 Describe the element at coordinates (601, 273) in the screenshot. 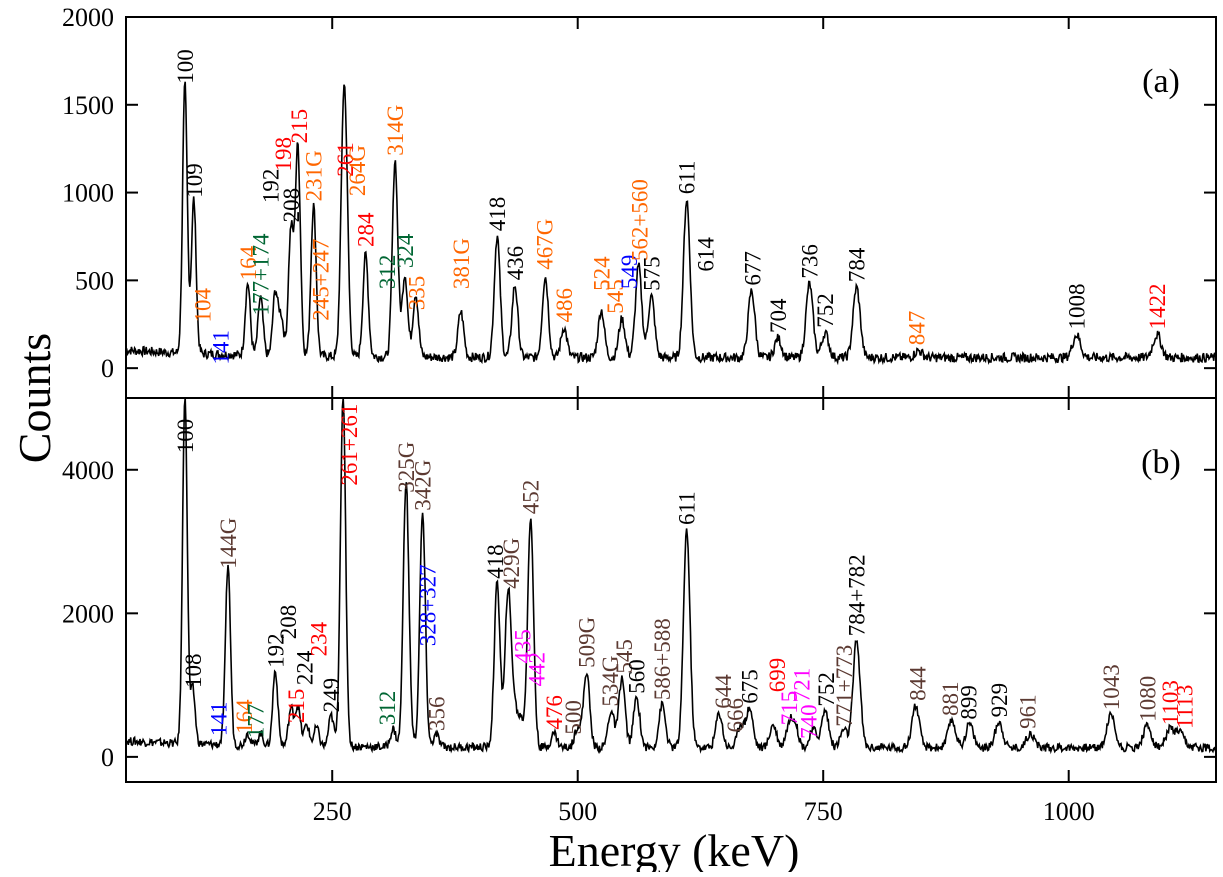

I see `peak-label: 524` at that location.